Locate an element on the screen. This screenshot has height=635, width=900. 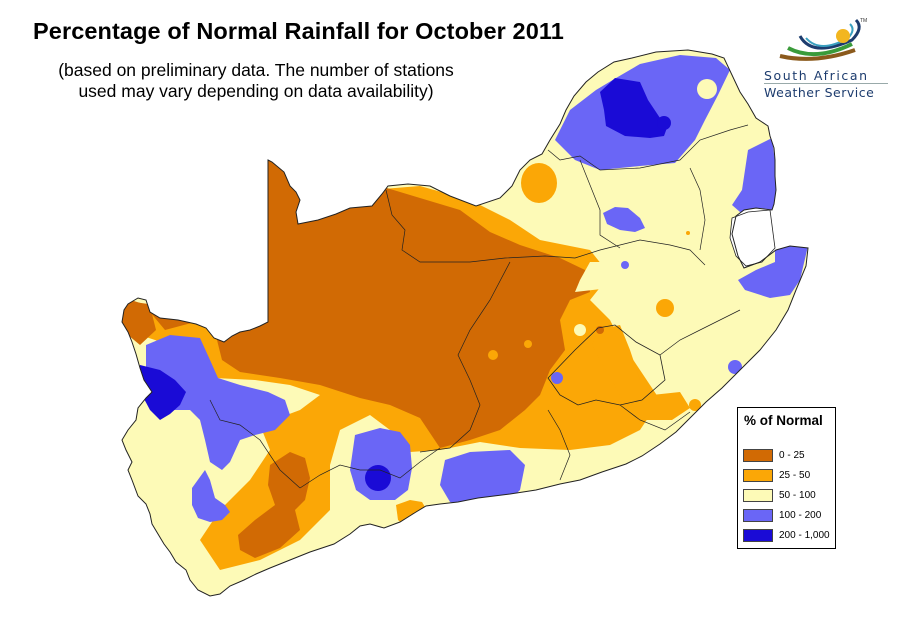
region-100-200-southwest is located at coordinates (211, 496).